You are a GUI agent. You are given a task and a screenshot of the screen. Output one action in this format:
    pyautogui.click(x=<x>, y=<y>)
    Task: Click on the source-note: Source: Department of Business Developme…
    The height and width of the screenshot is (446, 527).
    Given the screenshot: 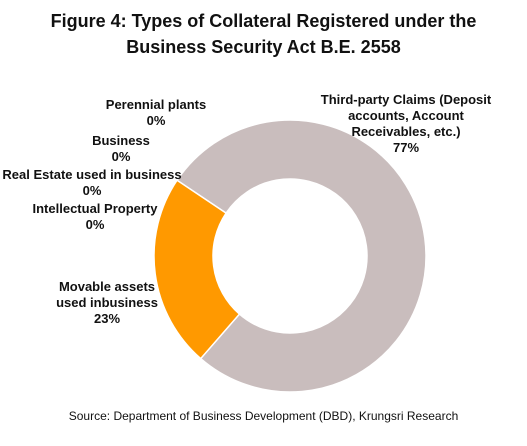 What is the action you would take?
    pyautogui.click(x=263, y=416)
    